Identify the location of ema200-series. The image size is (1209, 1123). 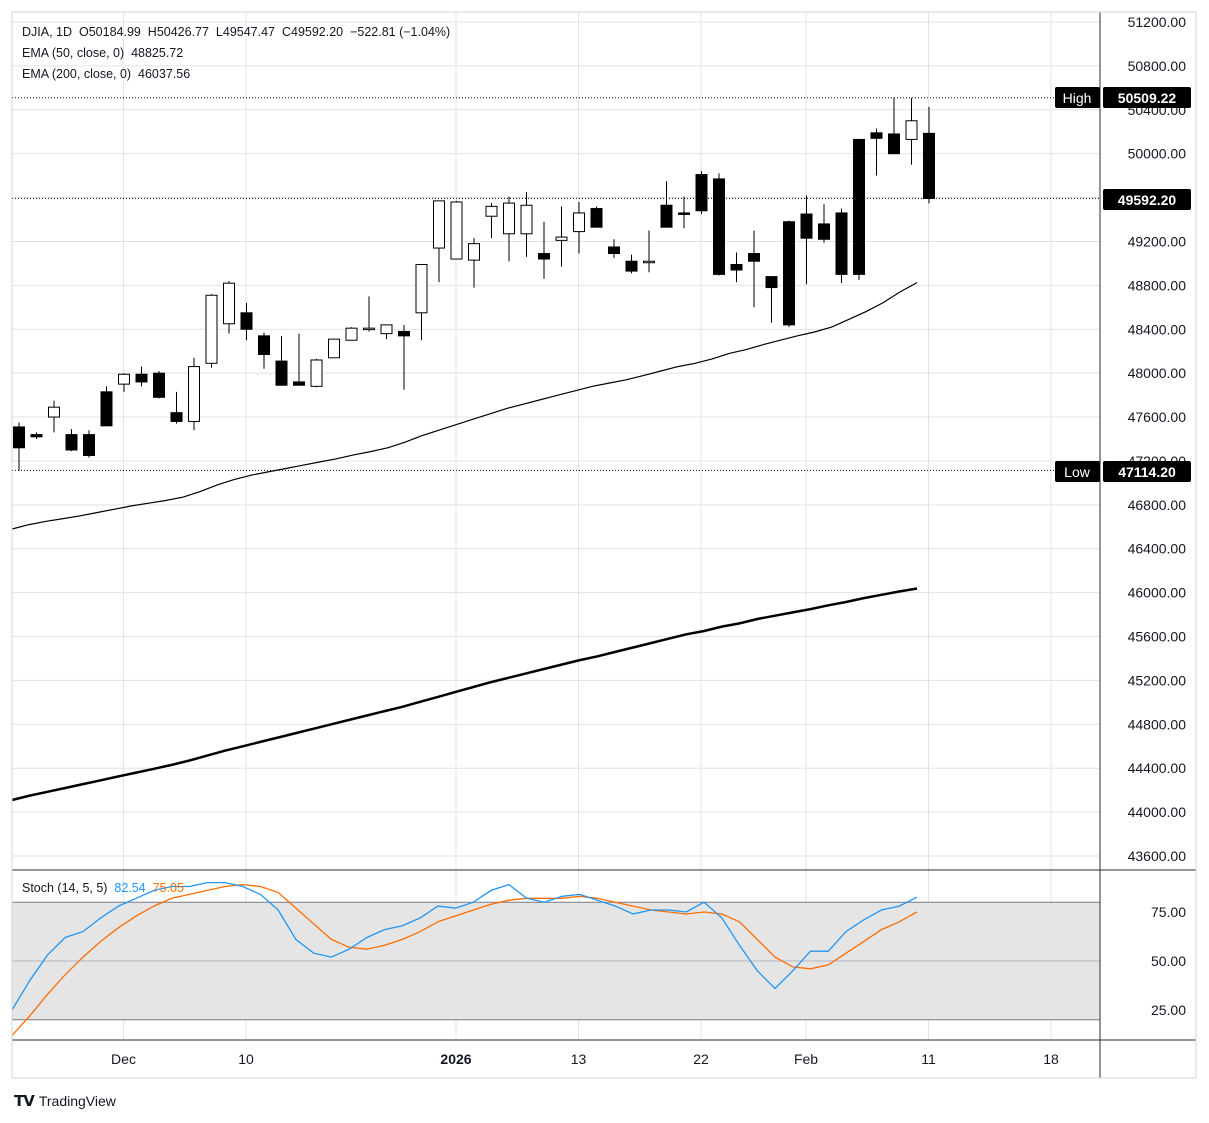
(464, 694).